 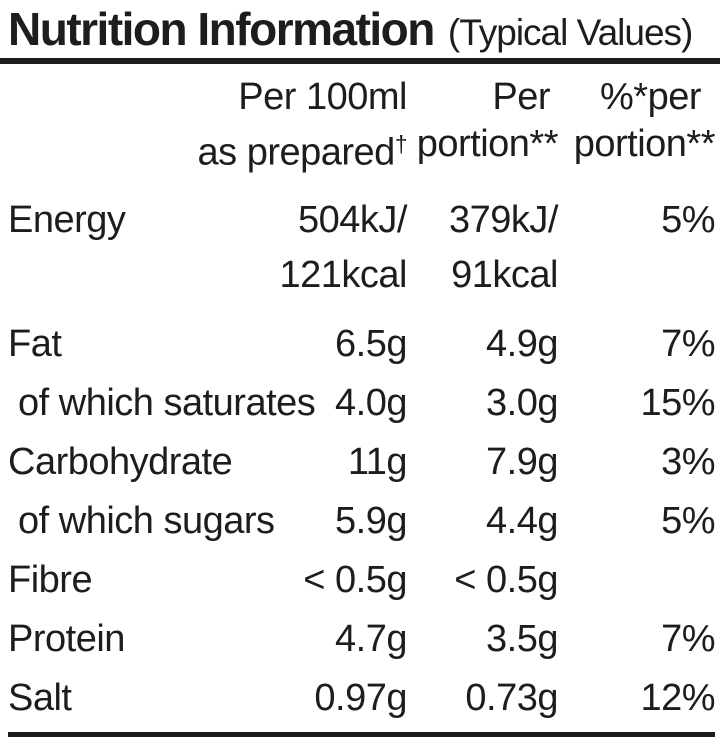 I want to click on panel-header: Nutrition Information (Typical Values), so click(x=360, y=29).